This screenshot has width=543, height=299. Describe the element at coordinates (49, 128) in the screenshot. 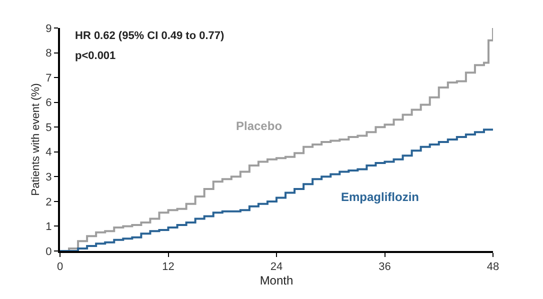

I see `y-tick-label: 5` at that location.